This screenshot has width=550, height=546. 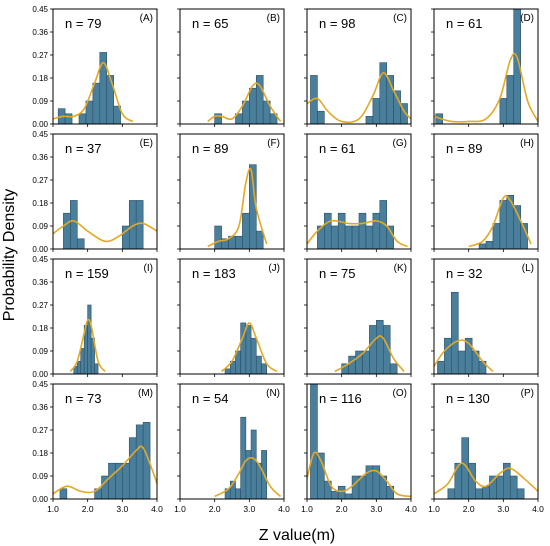 What do you see at coordinates (464, 148) in the screenshot?
I see `sample-size-label: n = 89` at bounding box center [464, 148].